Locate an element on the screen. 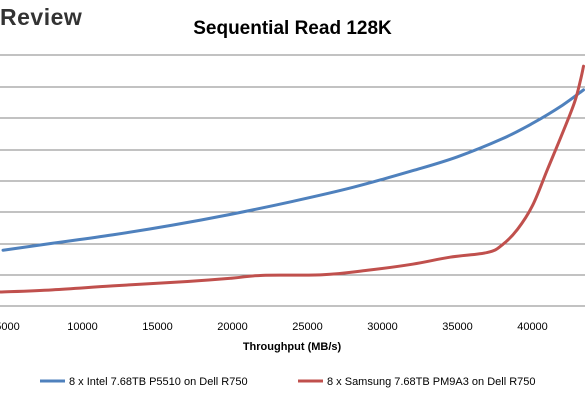 Image resolution: width=585 pixels, height=401 pixels. x-tick-label-20000: 20000 is located at coordinates (232, 327).